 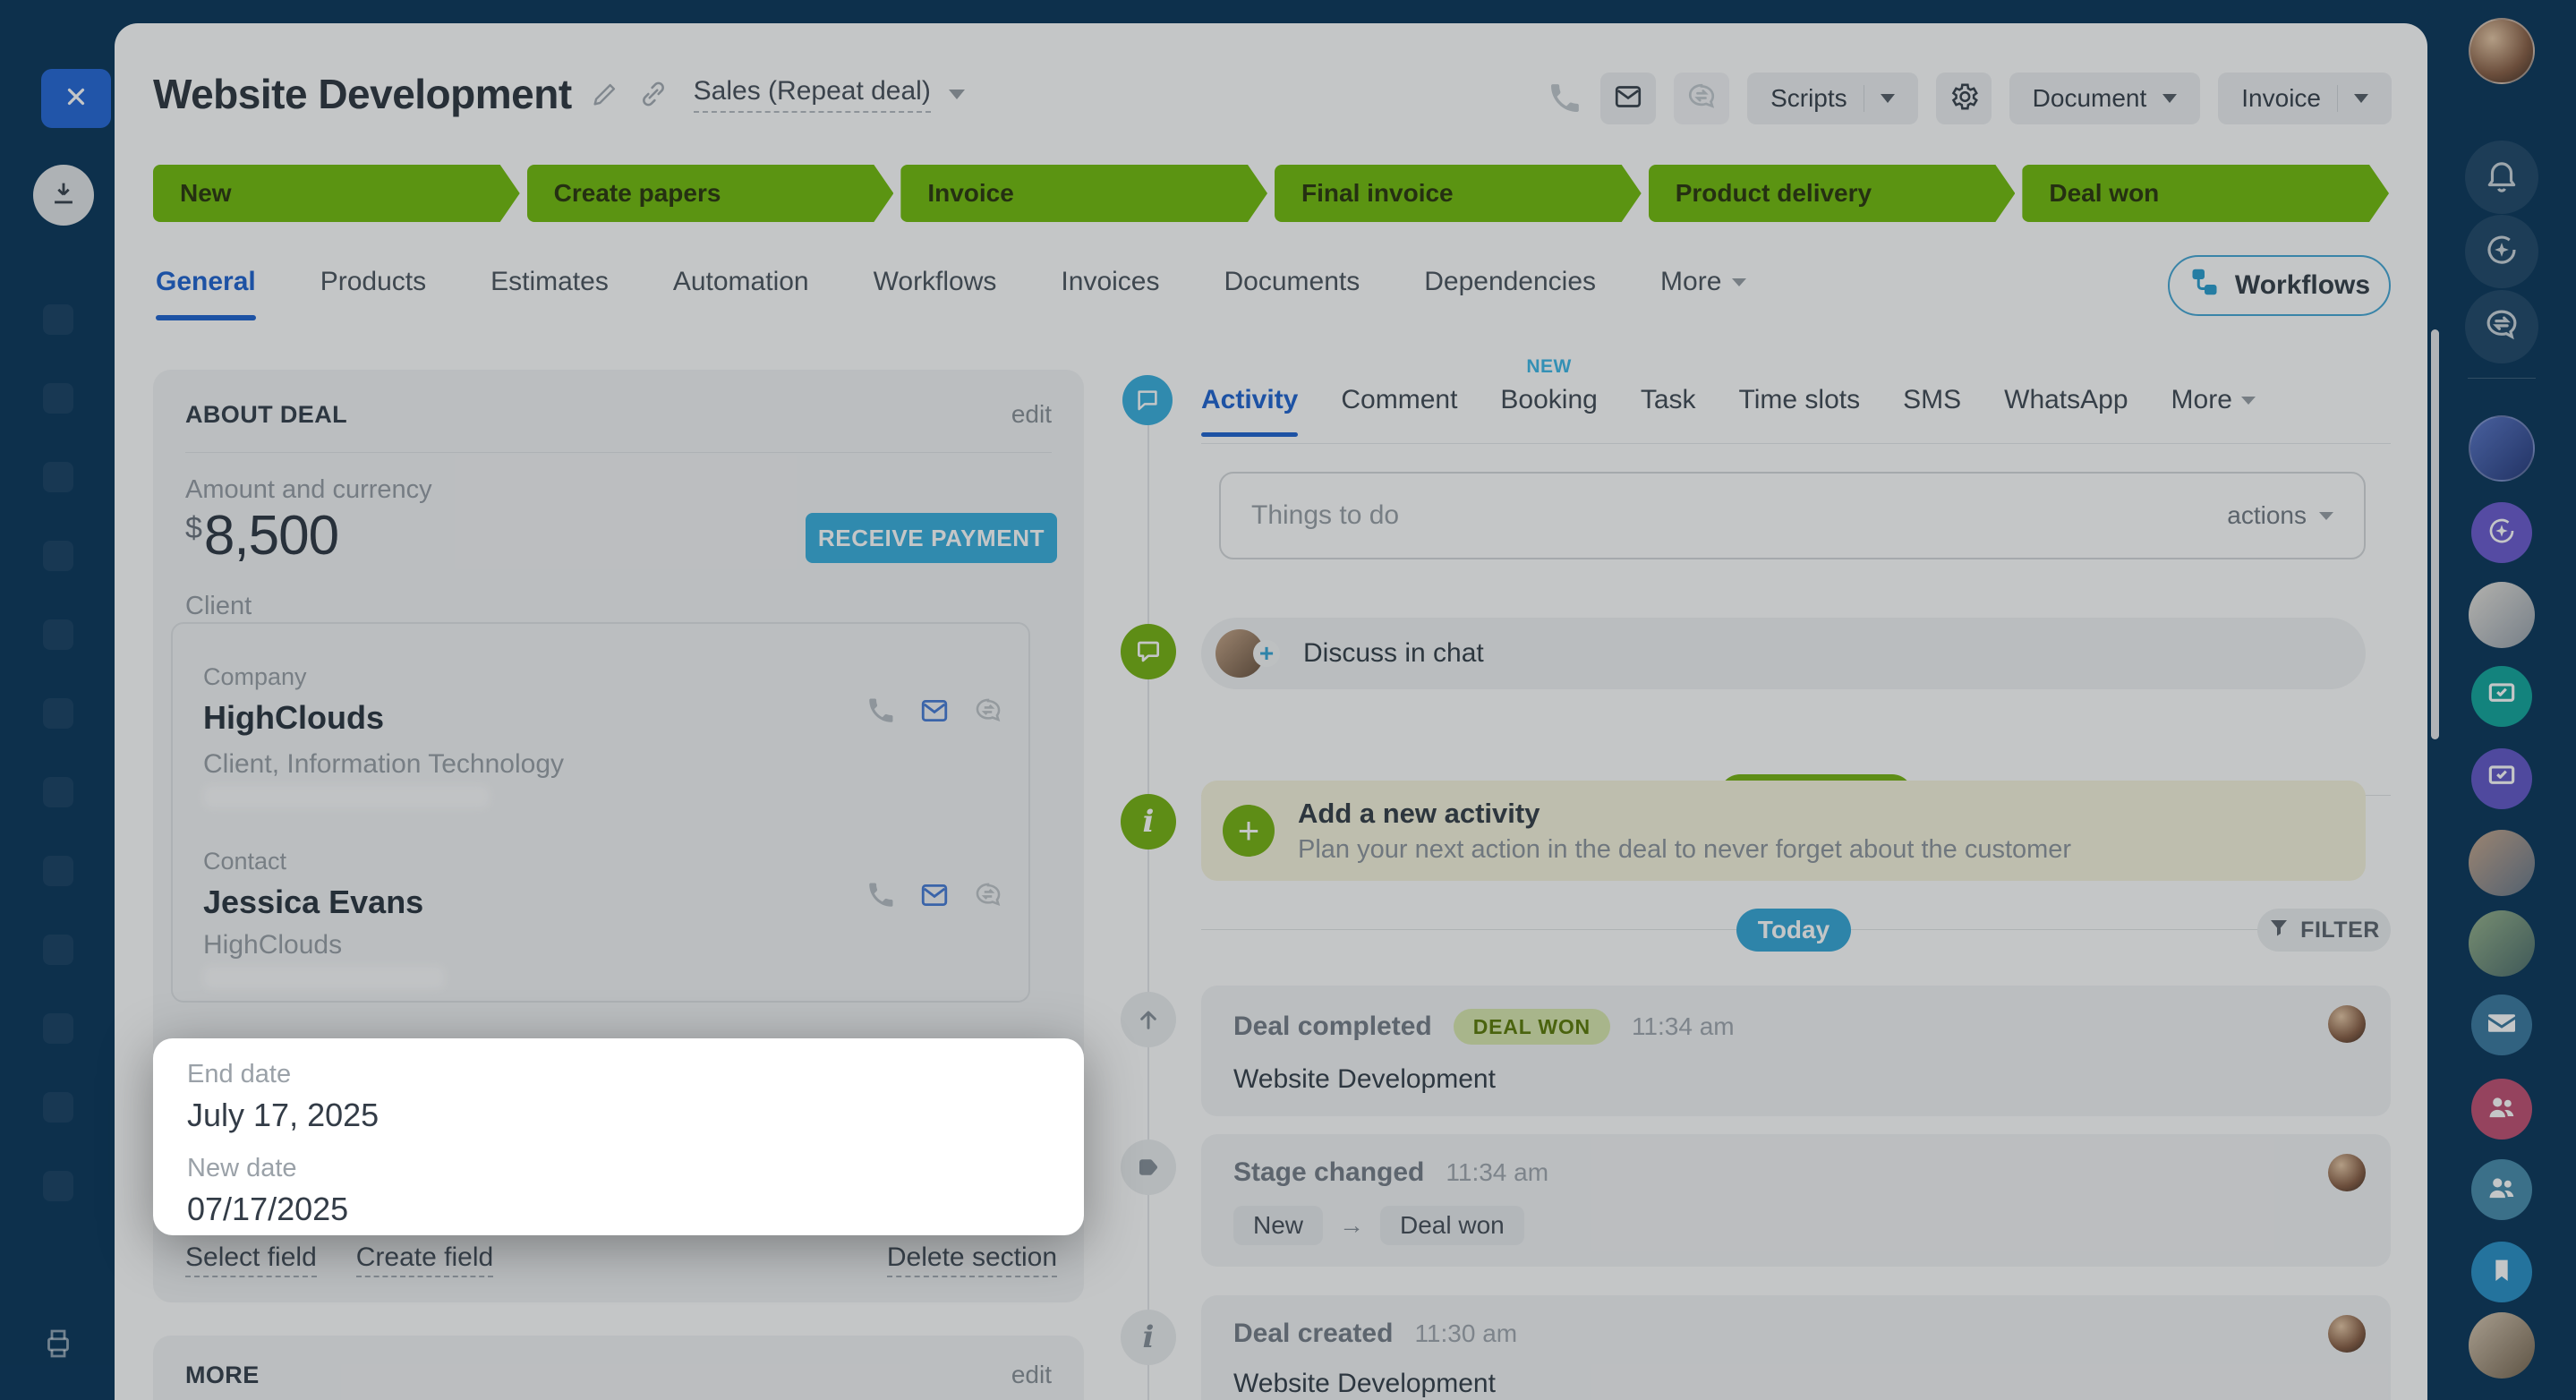 What do you see at coordinates (2502, 863) in the screenshot?
I see `team-avatar` at bounding box center [2502, 863].